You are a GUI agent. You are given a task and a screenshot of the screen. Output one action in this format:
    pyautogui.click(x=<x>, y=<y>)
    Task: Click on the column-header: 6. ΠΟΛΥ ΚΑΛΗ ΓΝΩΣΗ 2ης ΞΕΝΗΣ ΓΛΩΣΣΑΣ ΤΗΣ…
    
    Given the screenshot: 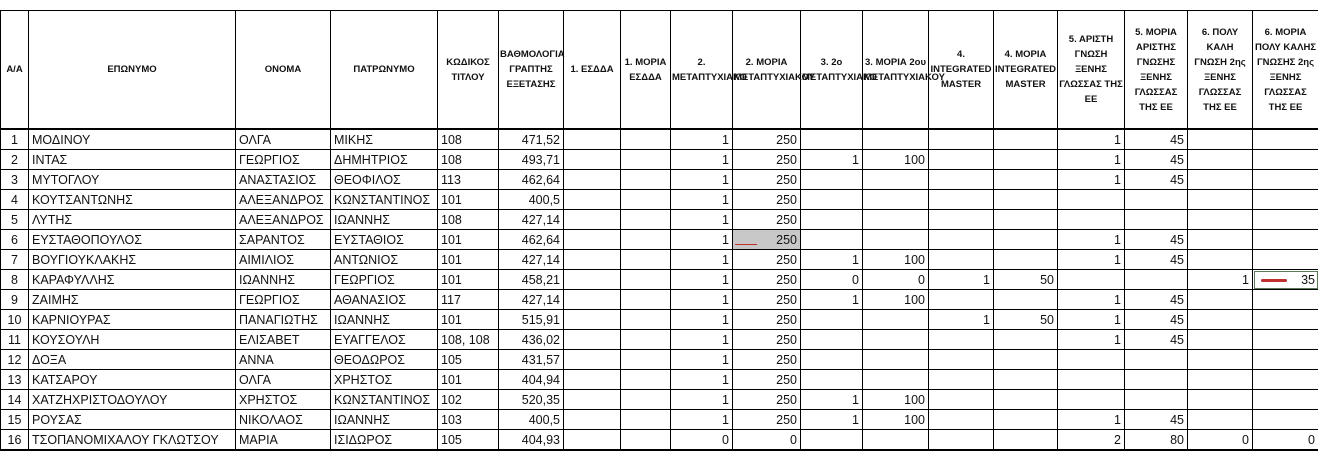 What is the action you would take?
    pyautogui.click(x=1220, y=70)
    